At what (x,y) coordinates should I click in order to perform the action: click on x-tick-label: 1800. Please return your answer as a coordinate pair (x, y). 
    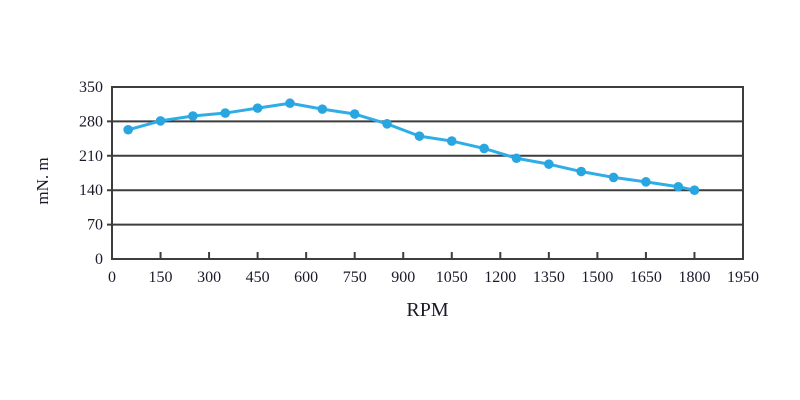
    Looking at the image, I should click on (694, 277).